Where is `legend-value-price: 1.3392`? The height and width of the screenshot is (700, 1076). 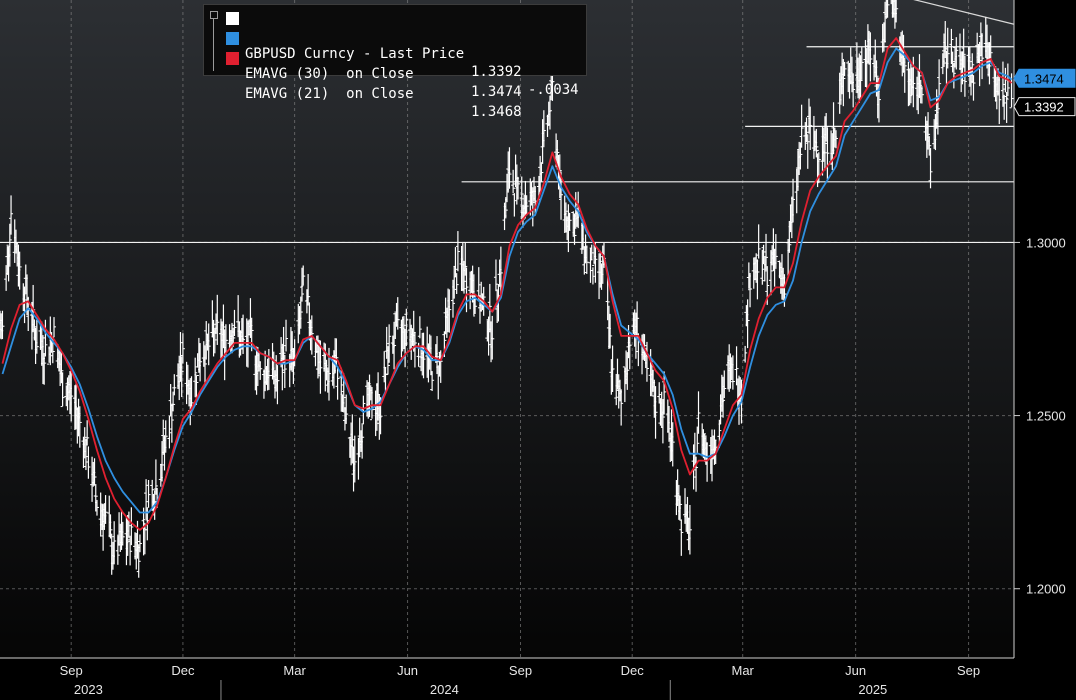
legend-value-price: 1.3392 is located at coordinates (496, 72).